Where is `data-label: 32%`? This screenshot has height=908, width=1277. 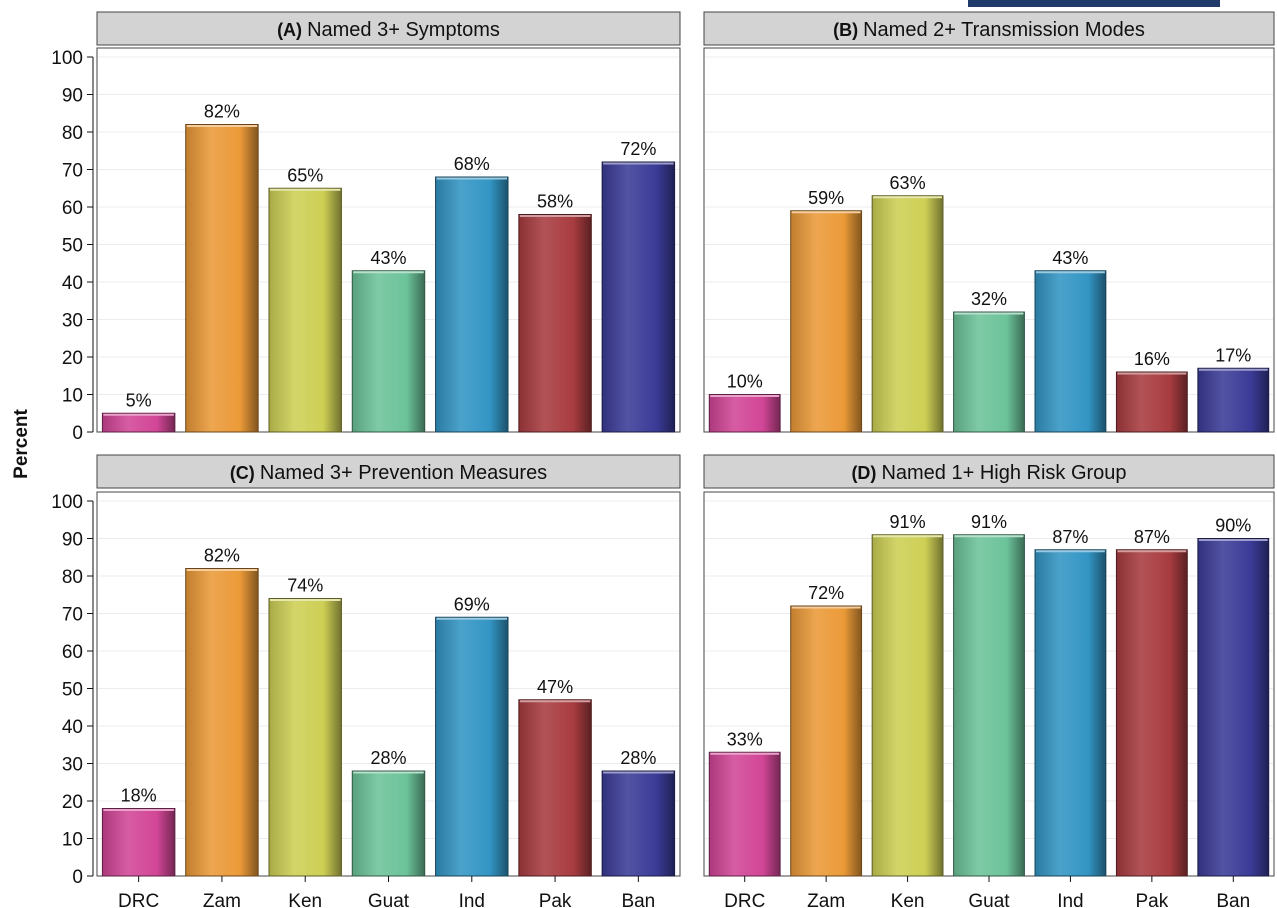
data-label: 32% is located at coordinates (989, 299).